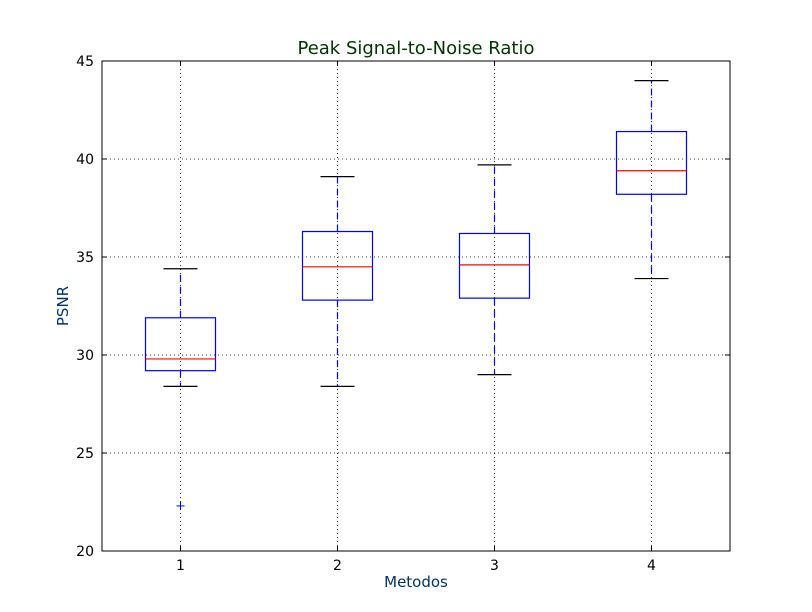 The width and height of the screenshot is (812, 612). What do you see at coordinates (337, 566) in the screenshot?
I see `x-tick-label: 2` at bounding box center [337, 566].